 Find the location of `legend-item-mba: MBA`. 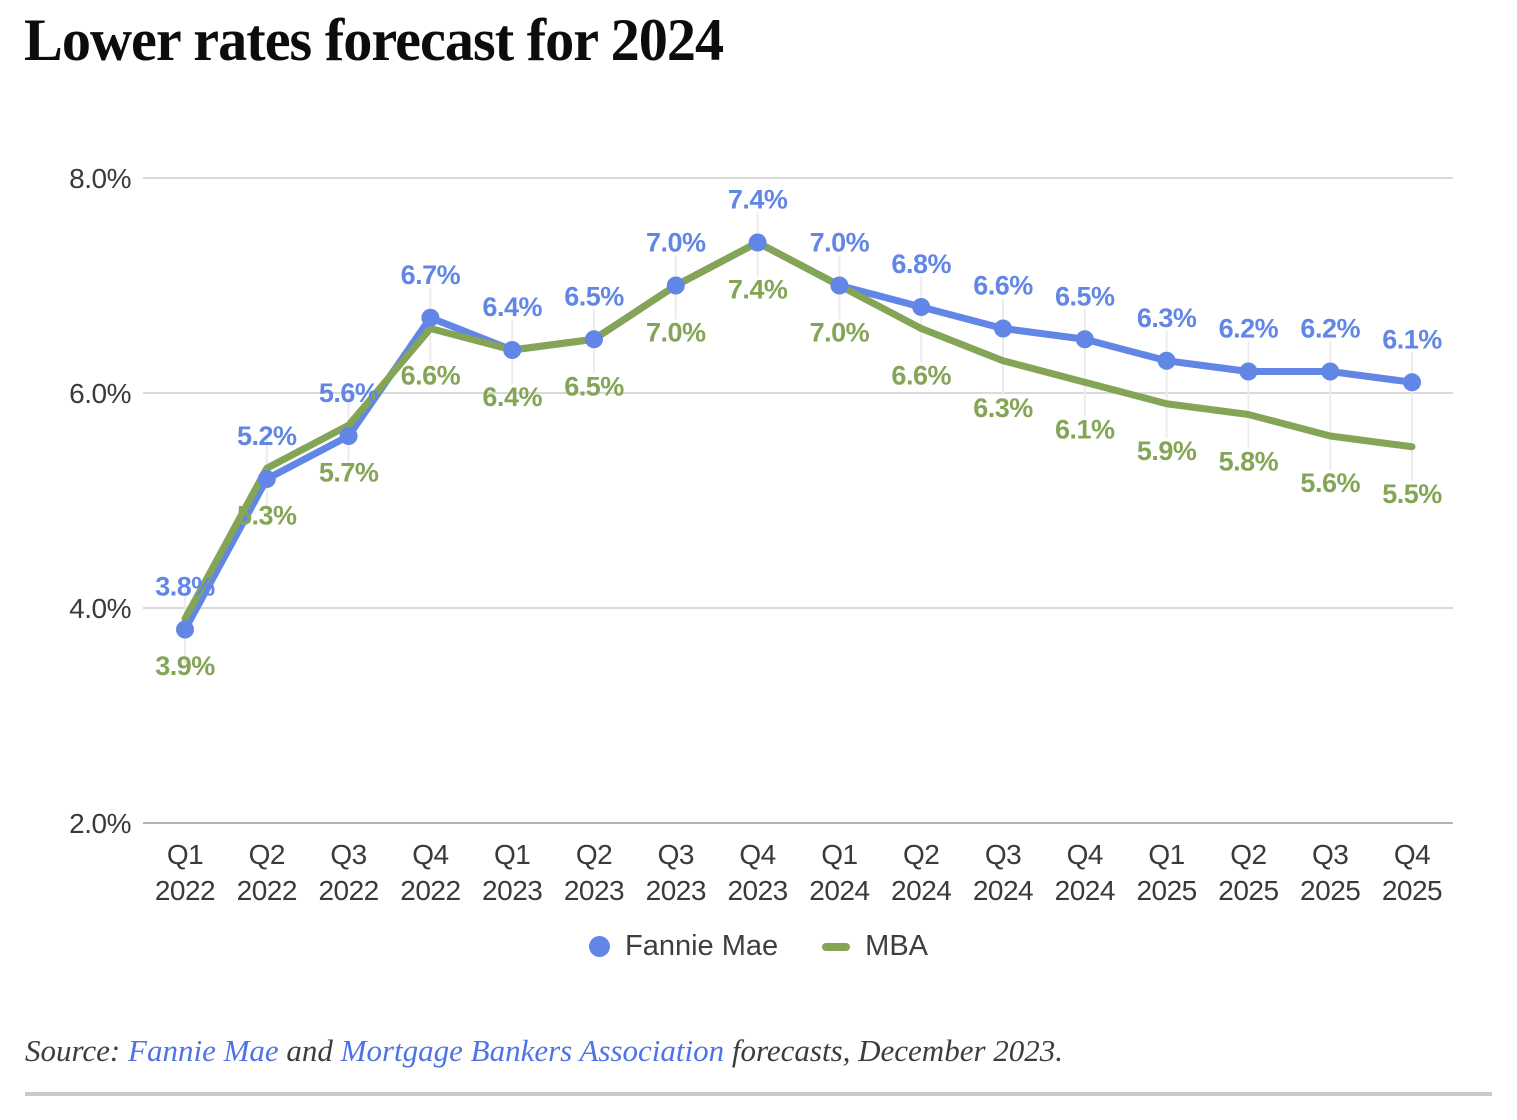

legend-item-mba: MBA is located at coordinates (875, 946).